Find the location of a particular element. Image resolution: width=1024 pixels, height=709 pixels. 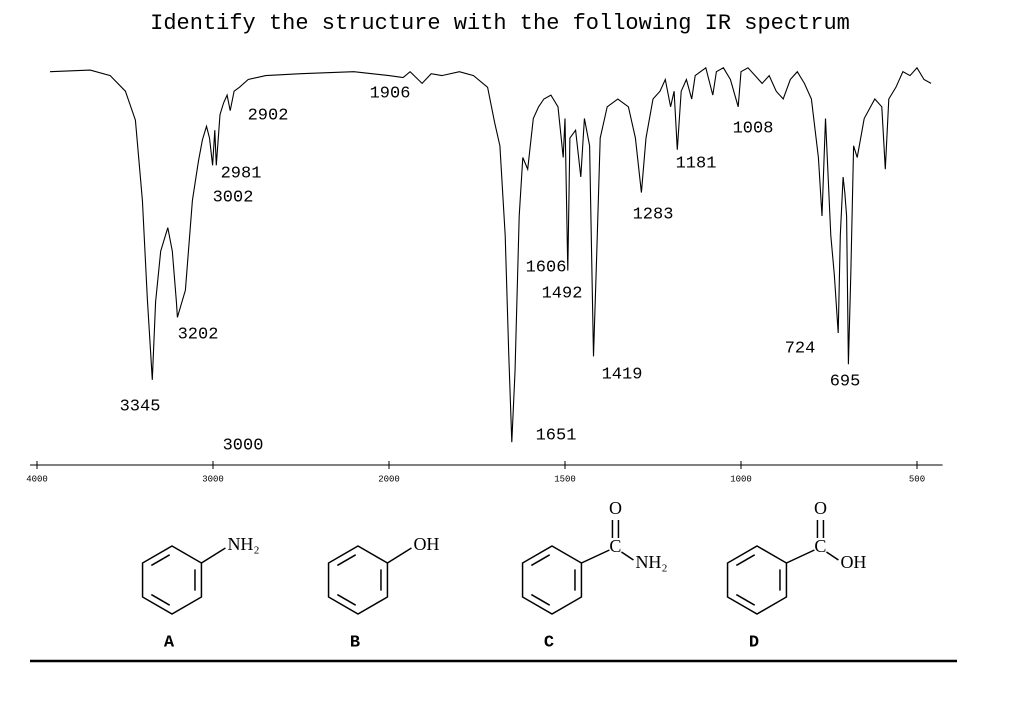

choice-letter: D is located at coordinates (754, 642).